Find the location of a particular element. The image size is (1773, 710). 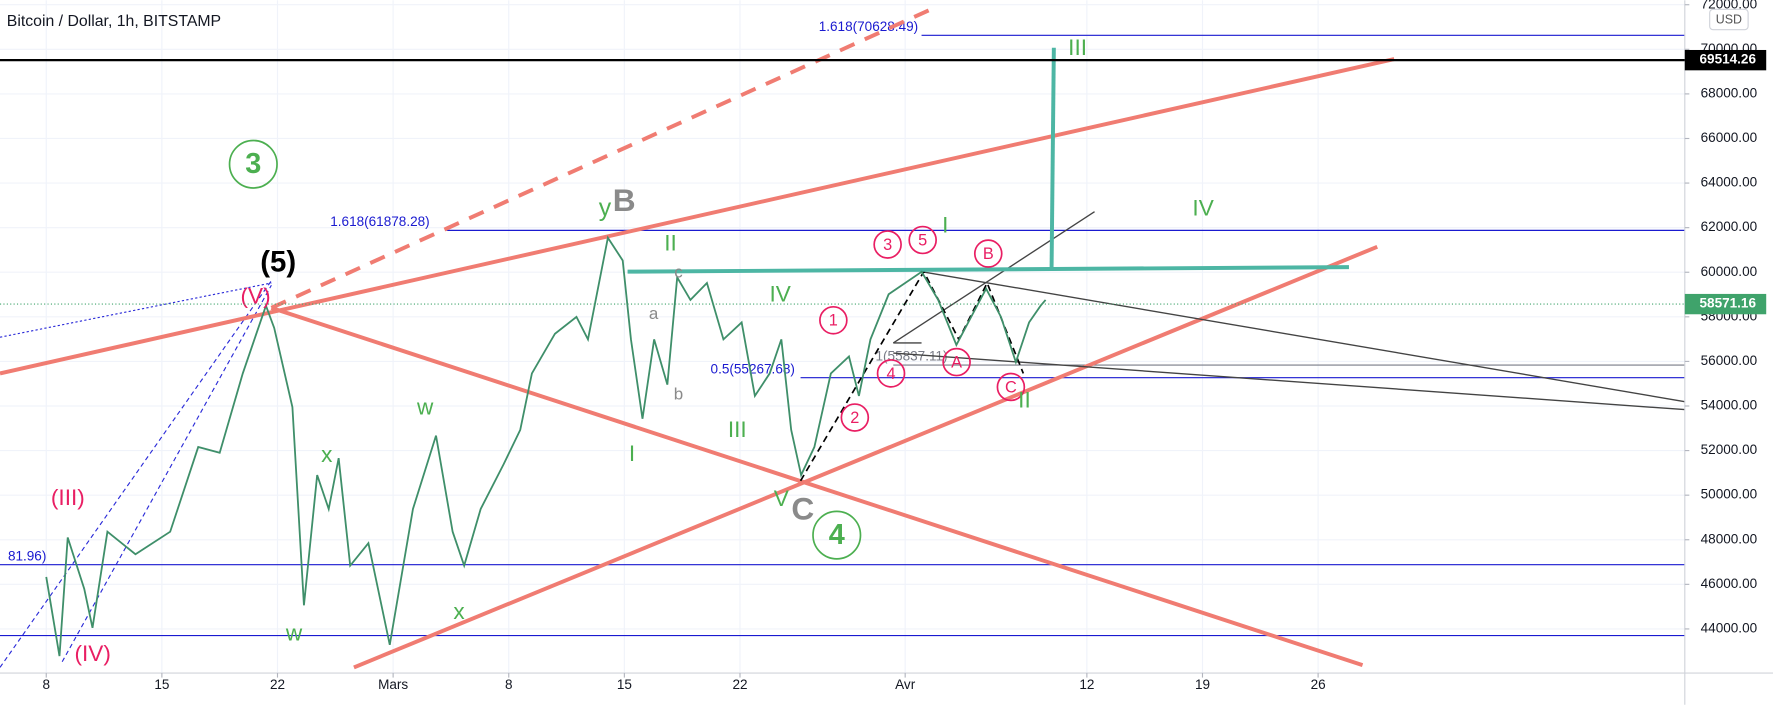

price-badge-label: 58571.16 is located at coordinates (1728, 303).